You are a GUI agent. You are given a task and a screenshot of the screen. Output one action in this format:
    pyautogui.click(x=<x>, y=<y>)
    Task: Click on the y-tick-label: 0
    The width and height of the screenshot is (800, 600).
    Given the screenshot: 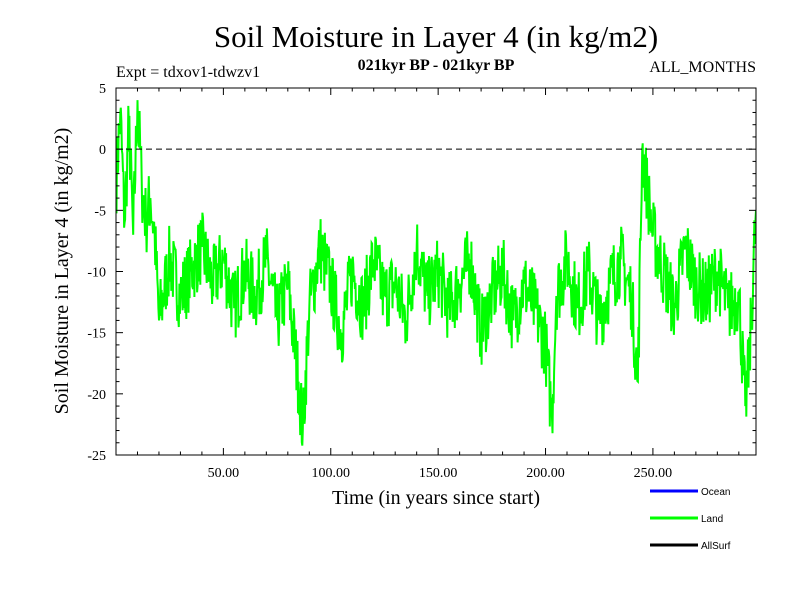 What is the action you would take?
    pyautogui.click(x=102, y=150)
    